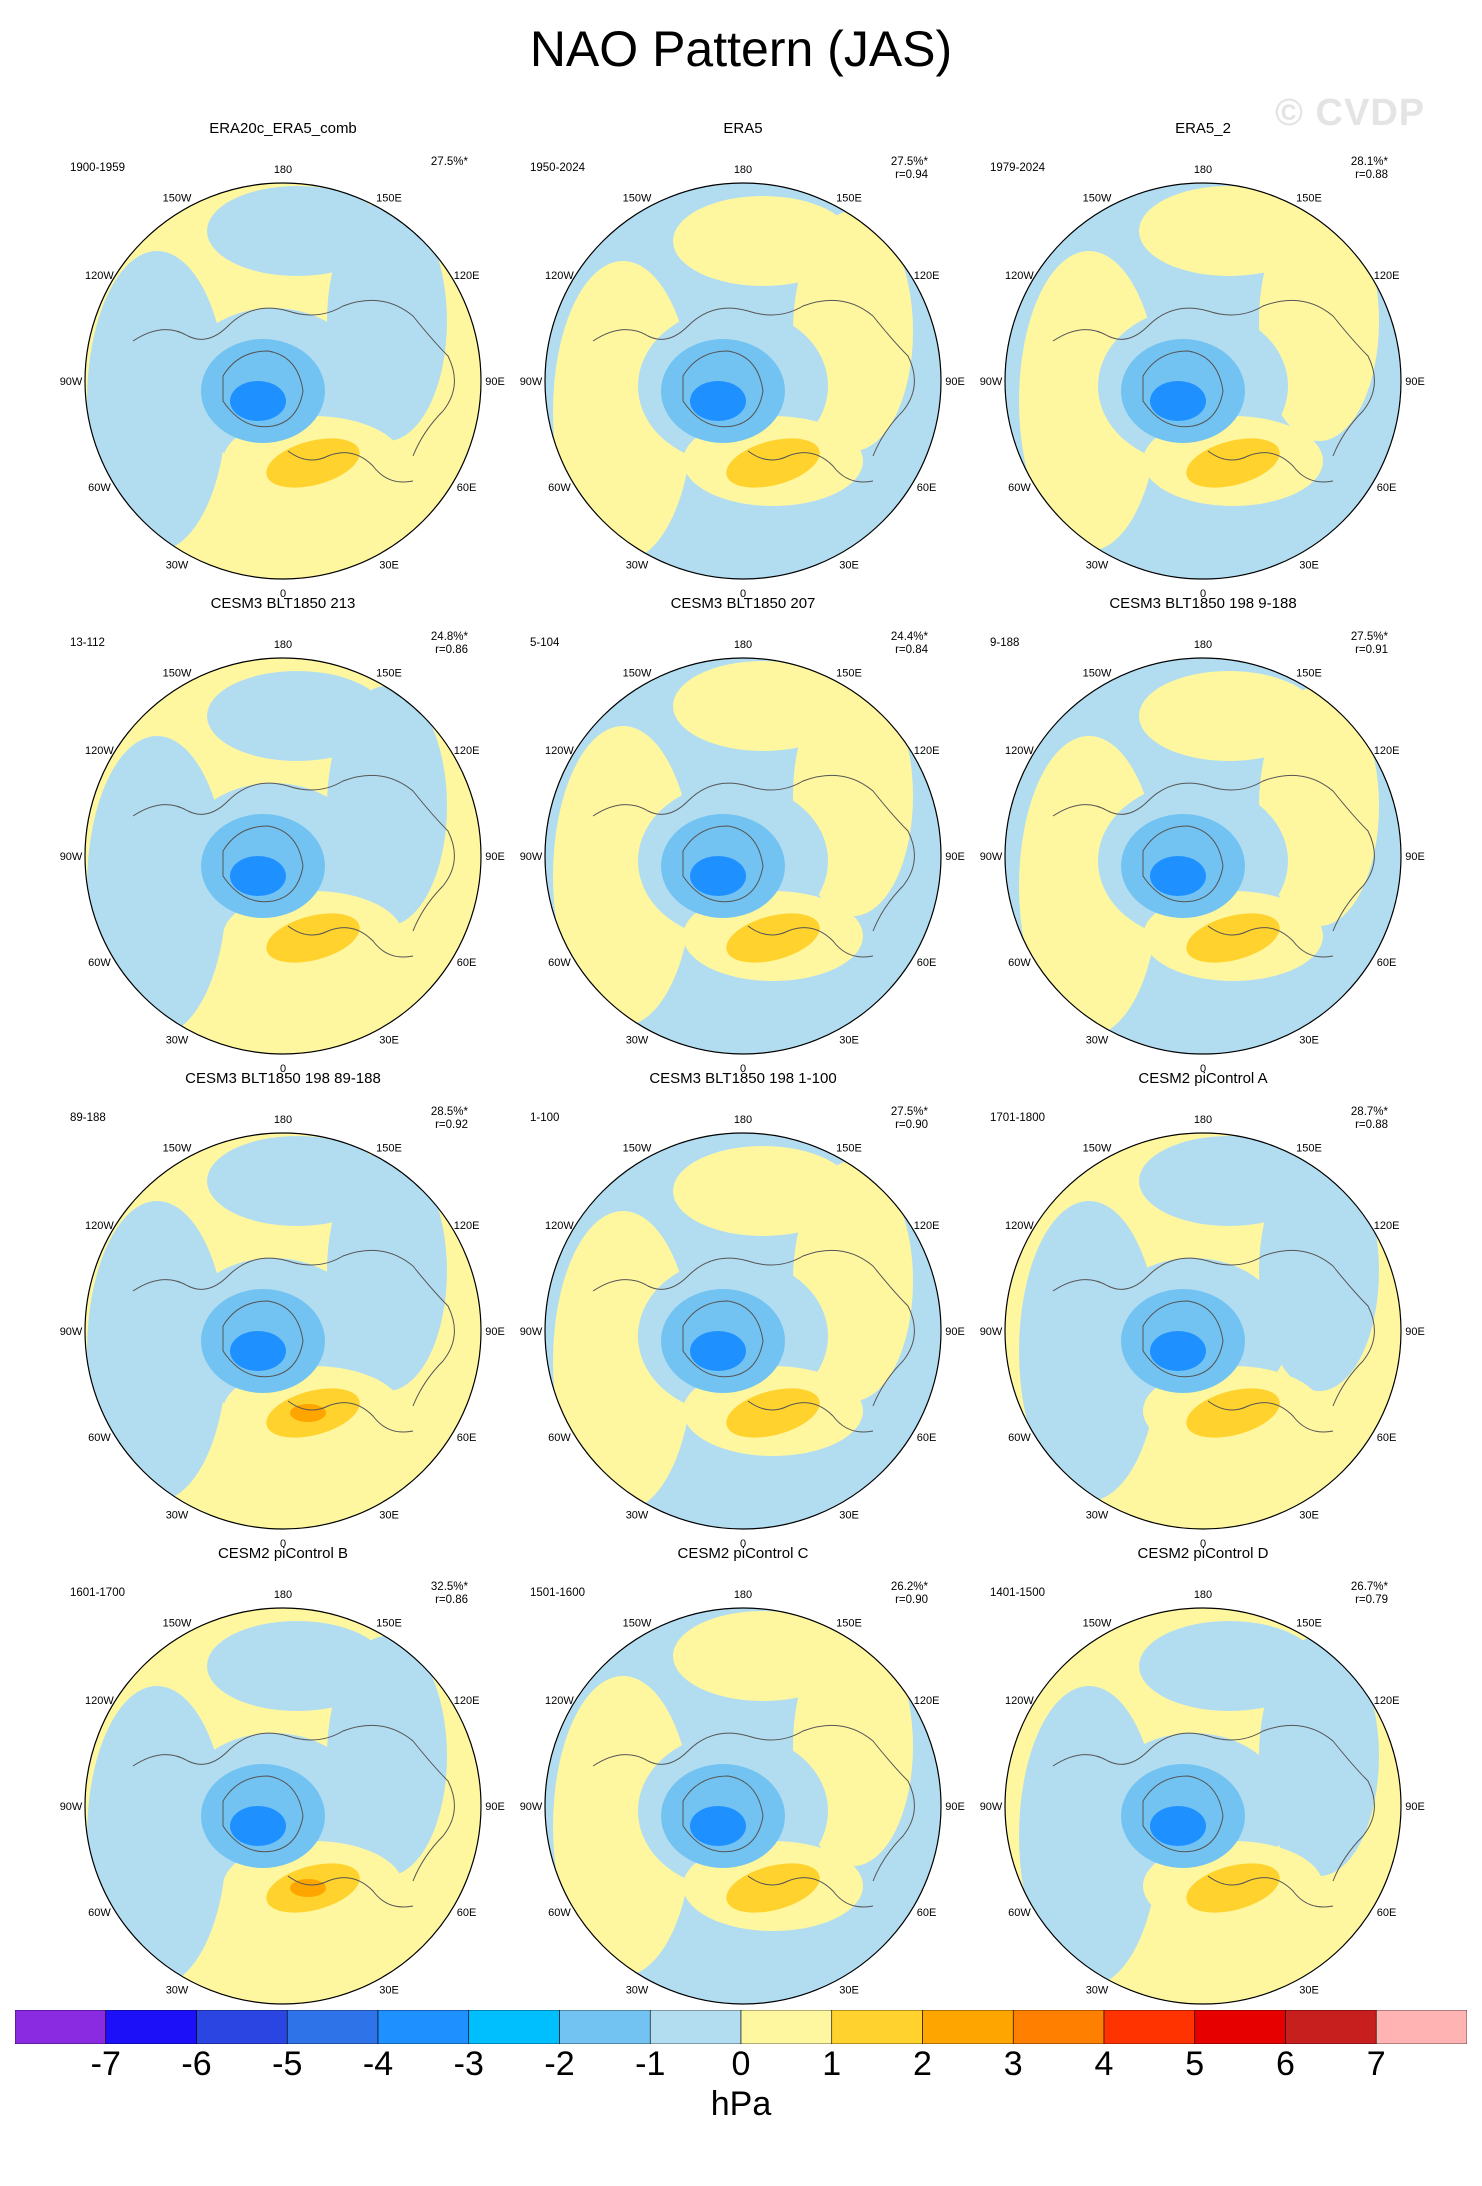 This screenshot has width=1482, height=2186. Describe the element at coordinates (545, 1118) in the screenshot. I see `panel-period: 1-100` at that location.